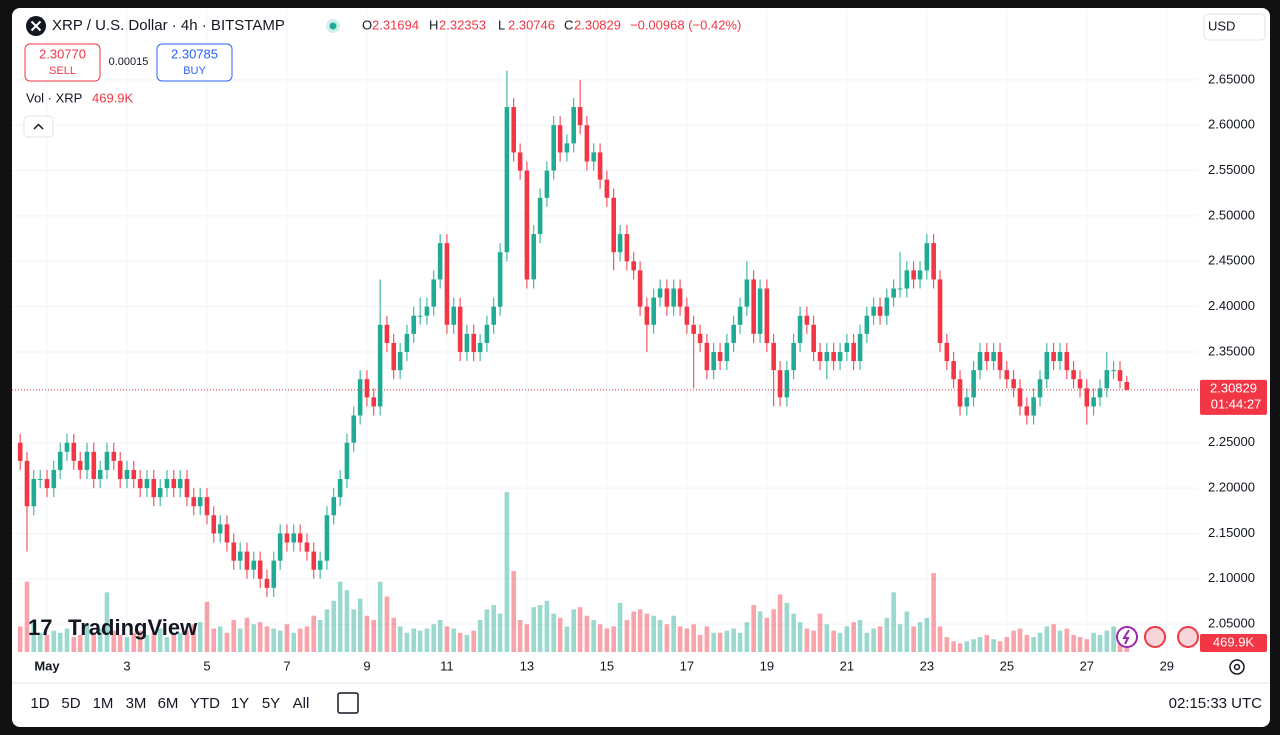 The height and width of the screenshot is (735, 1280). What do you see at coordinates (205, 703) in the screenshot?
I see `range-button: YTD` at bounding box center [205, 703].